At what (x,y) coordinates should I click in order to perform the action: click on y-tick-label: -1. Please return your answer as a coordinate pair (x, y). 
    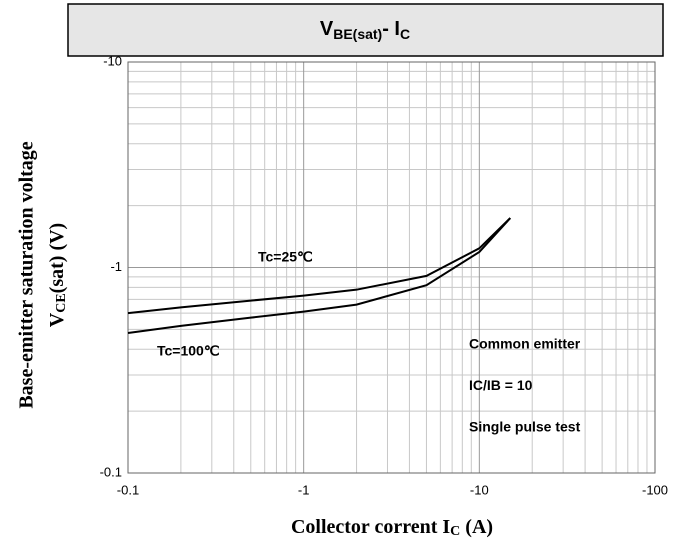
    Looking at the image, I should click on (116, 266).